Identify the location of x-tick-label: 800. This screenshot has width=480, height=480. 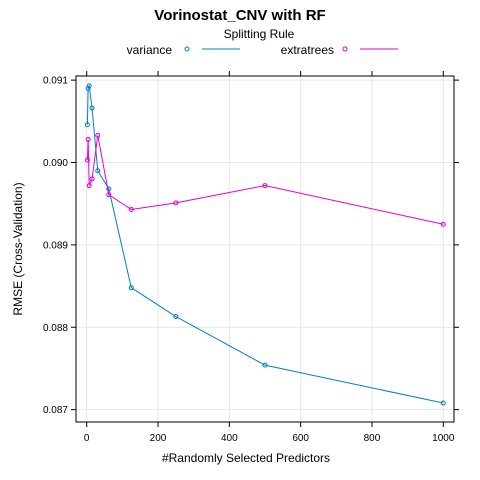
(372, 438).